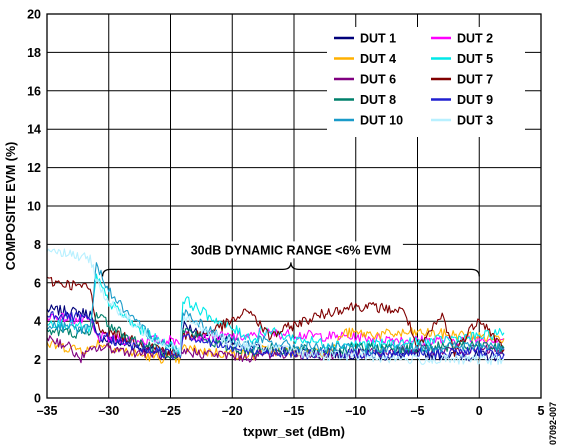 The height and width of the screenshot is (446, 561). I want to click on annotation-label-background, so click(290, 250).